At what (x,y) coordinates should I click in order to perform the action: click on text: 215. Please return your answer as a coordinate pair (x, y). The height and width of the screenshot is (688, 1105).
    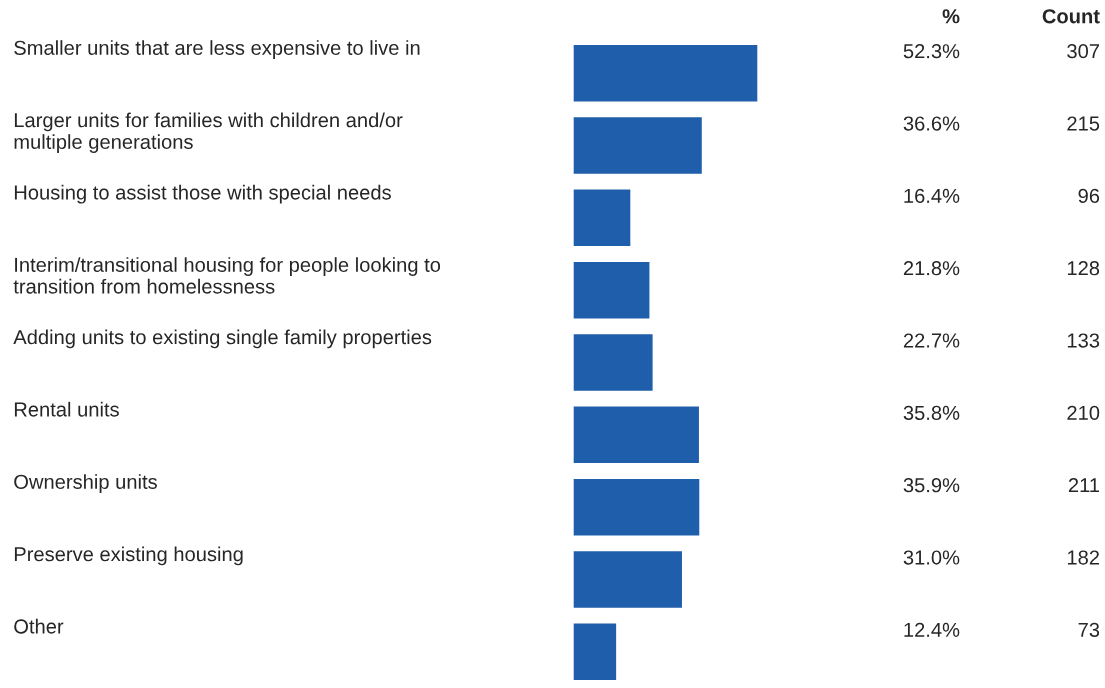
    Looking at the image, I should click on (1083, 123).